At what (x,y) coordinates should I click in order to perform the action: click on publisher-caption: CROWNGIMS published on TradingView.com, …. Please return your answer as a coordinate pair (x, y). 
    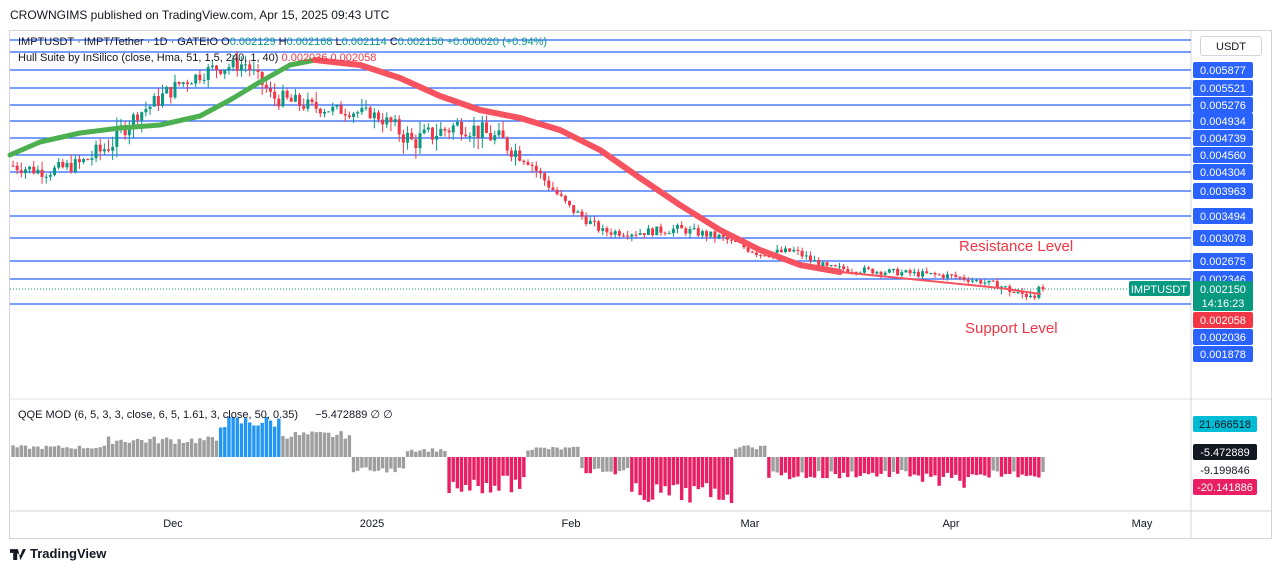
    Looking at the image, I should click on (200, 15).